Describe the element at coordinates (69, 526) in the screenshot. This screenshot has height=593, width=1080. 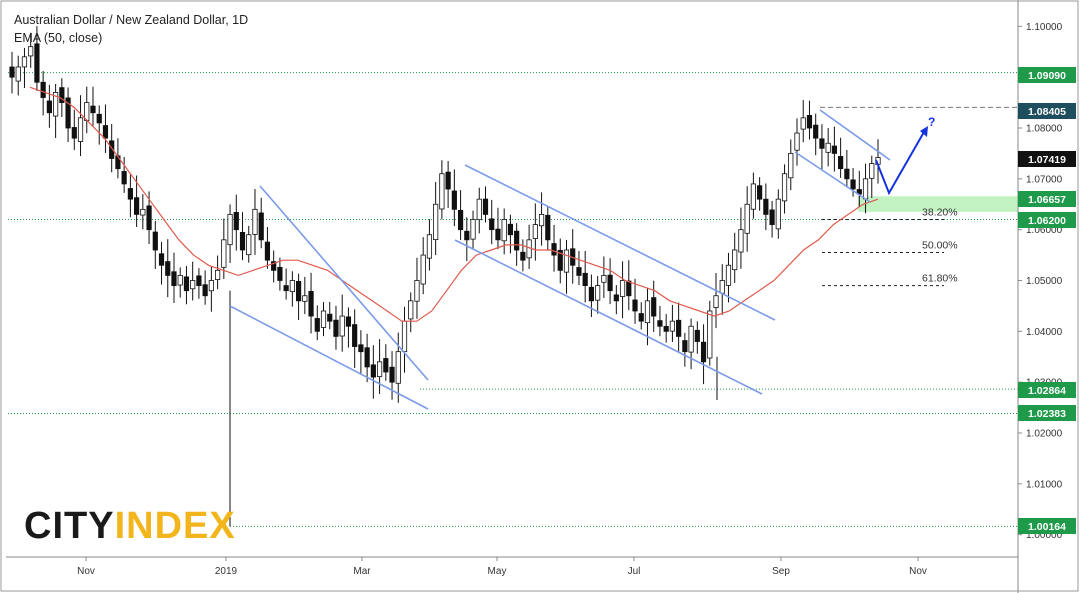
I see `logo-city: CITY` at that location.